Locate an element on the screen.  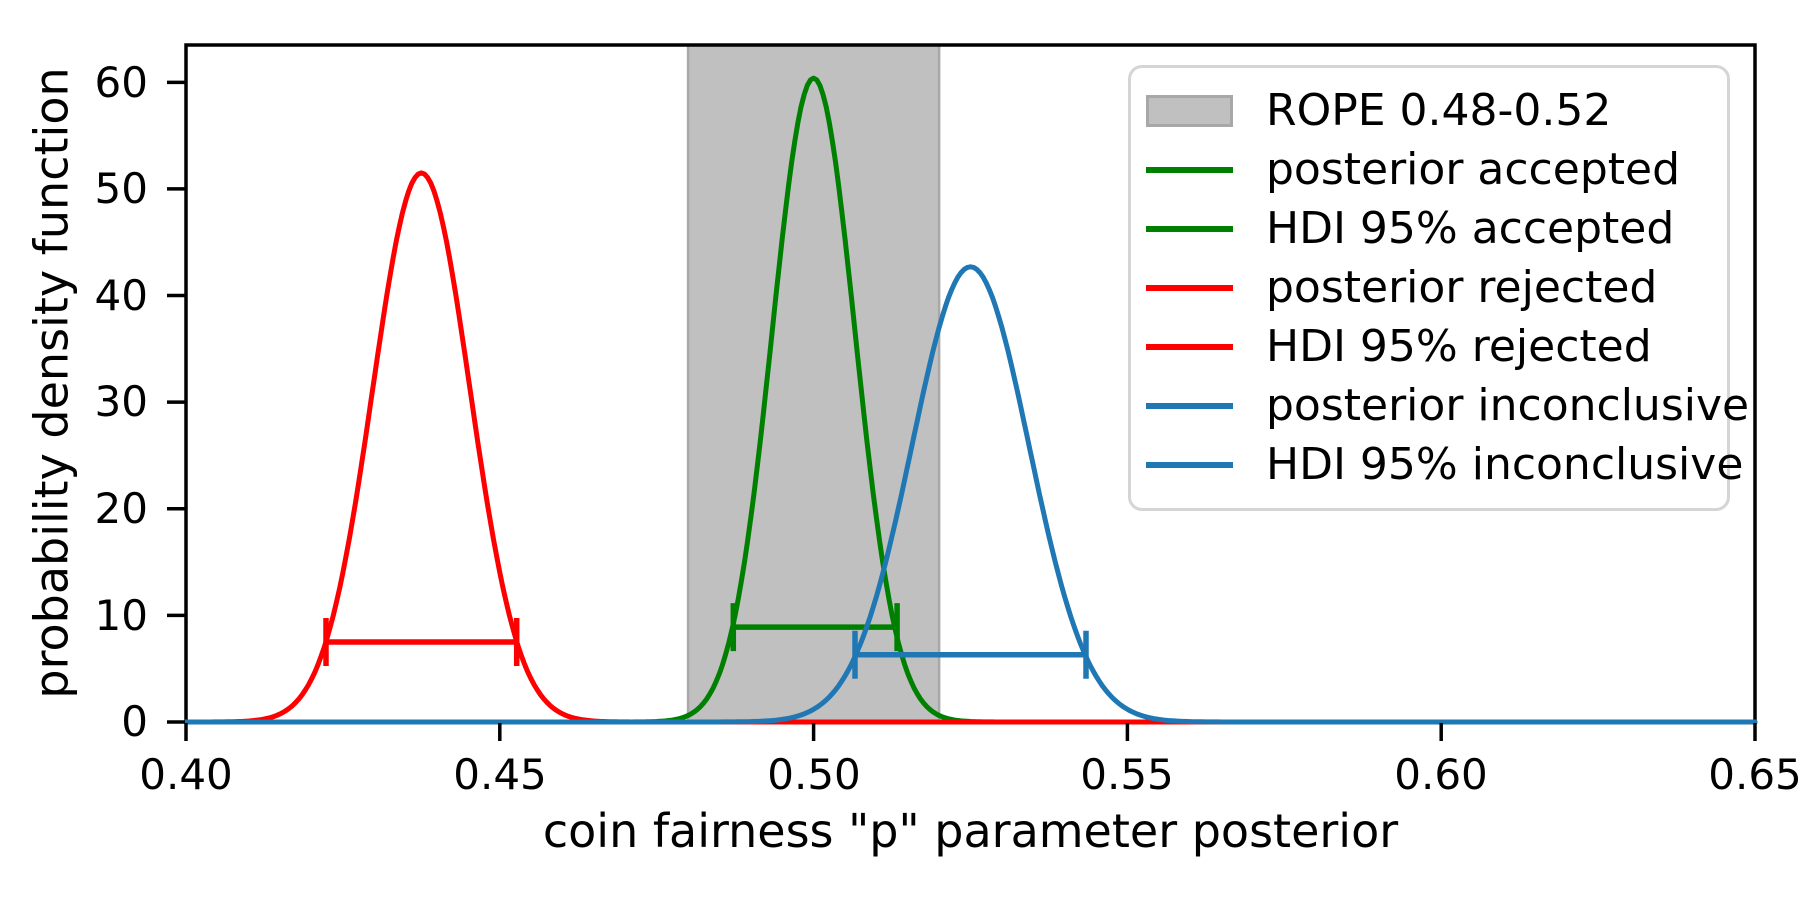
hdi-rejected is located at coordinates (421, 642).